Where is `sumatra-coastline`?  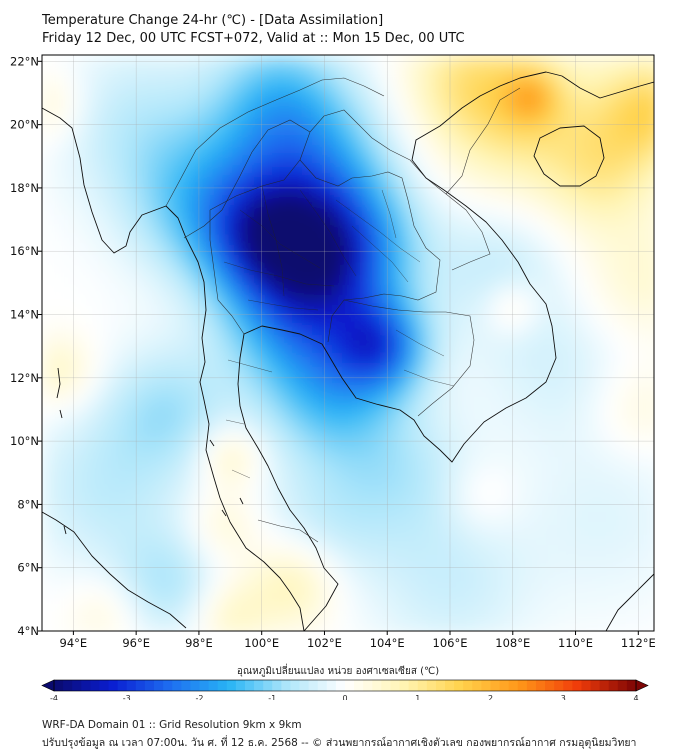 sumatra-coastline is located at coordinates (114, 570).